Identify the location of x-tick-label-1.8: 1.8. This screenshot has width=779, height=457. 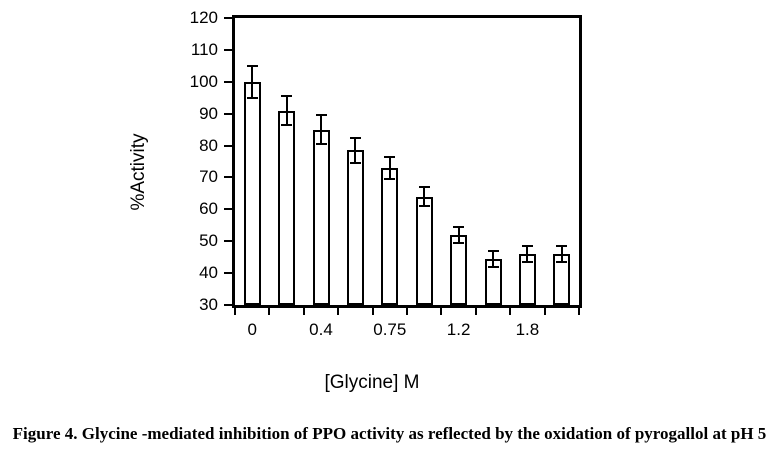
(527, 329).